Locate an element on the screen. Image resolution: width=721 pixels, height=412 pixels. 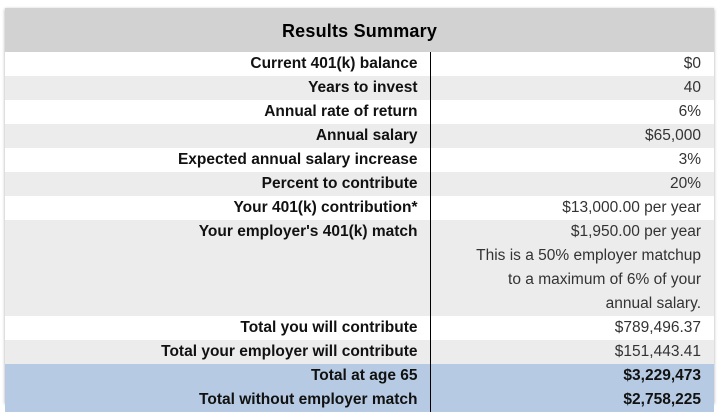
row-value: $789,496.37 is located at coordinates (572, 328).